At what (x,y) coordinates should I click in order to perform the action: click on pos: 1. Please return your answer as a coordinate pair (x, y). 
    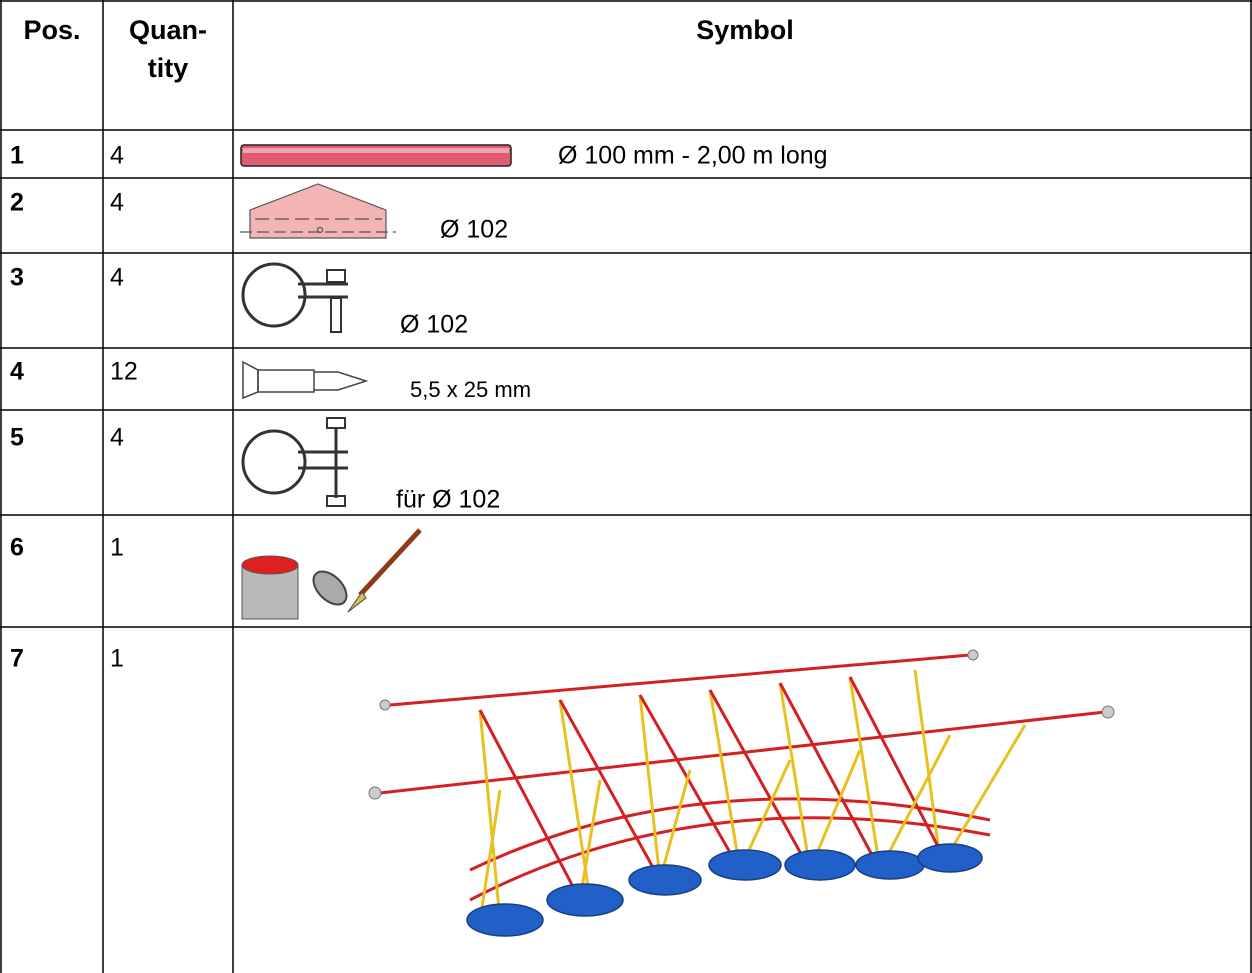
    Looking at the image, I should click on (17, 156).